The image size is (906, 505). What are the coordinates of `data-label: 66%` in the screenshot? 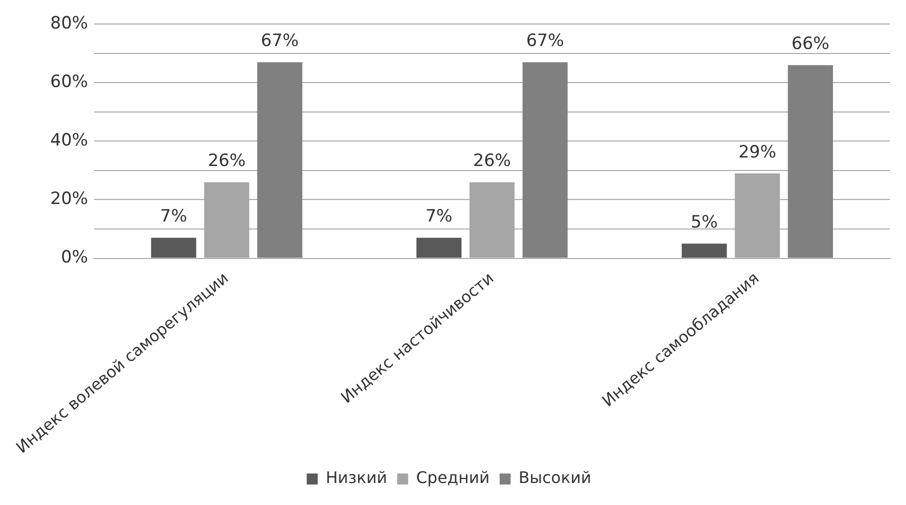 It's located at (811, 44).